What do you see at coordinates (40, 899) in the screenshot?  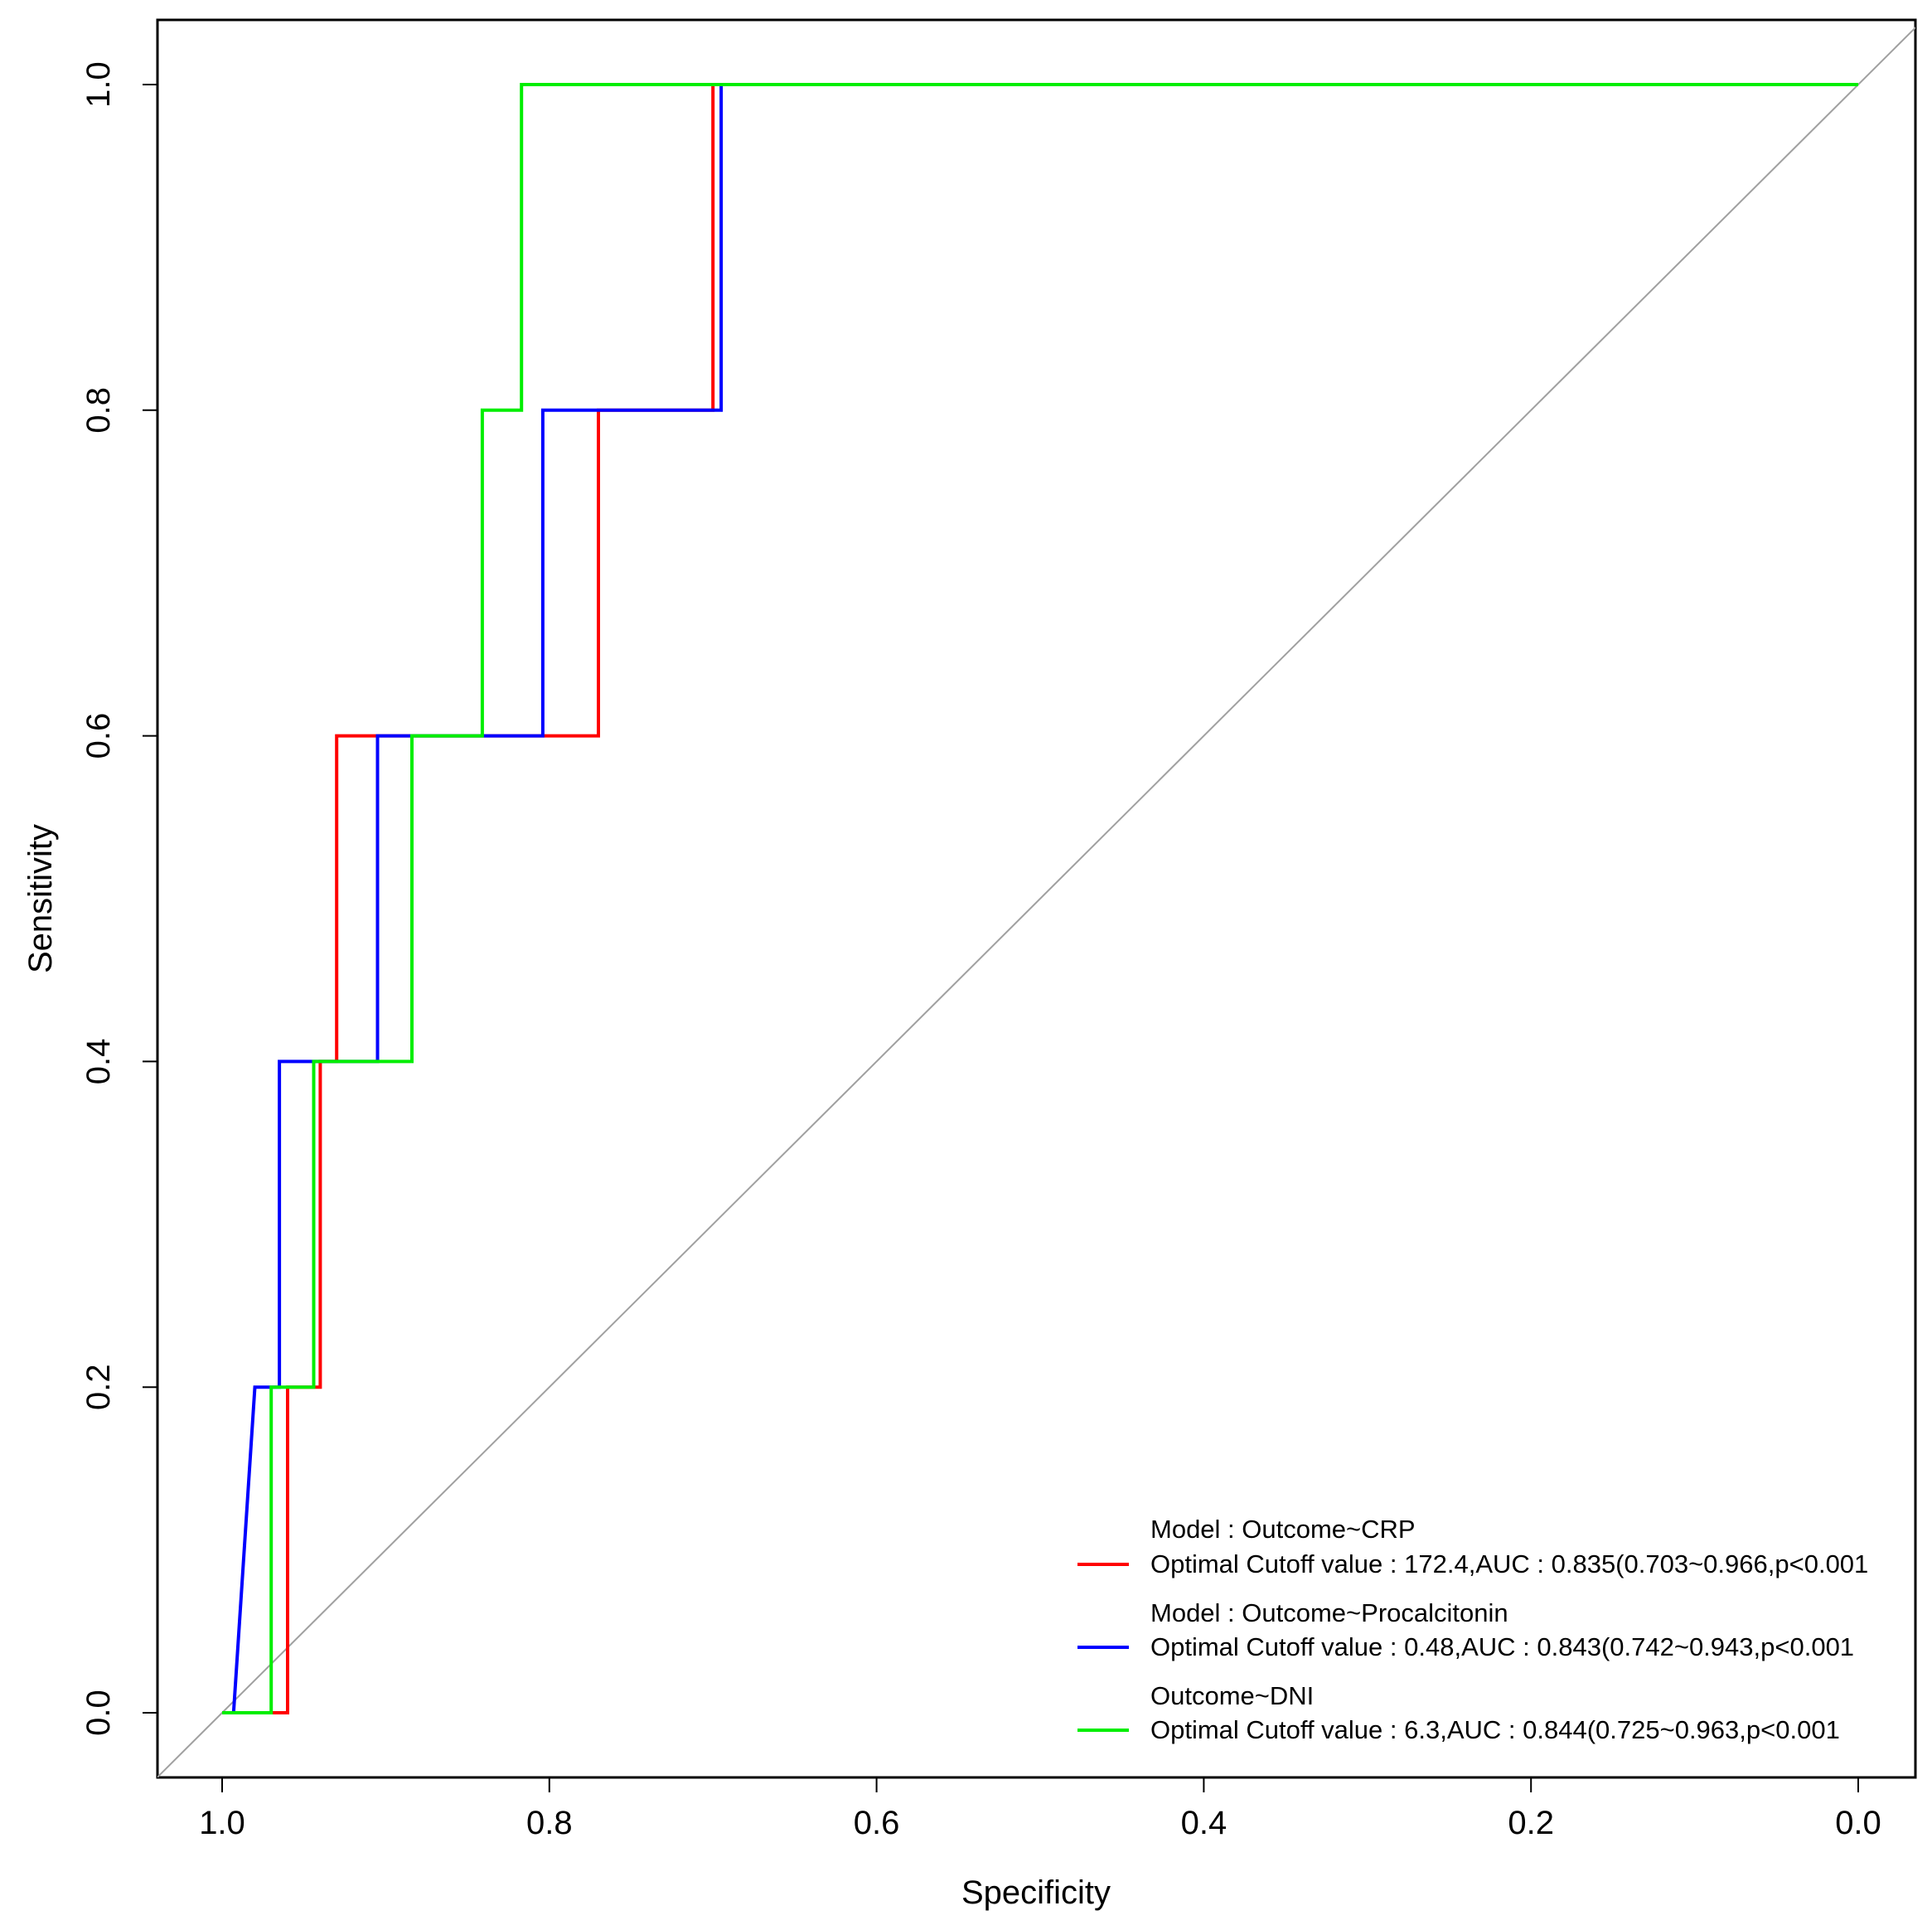 I see `y-axis-title: Sensitivity` at bounding box center [40, 899].